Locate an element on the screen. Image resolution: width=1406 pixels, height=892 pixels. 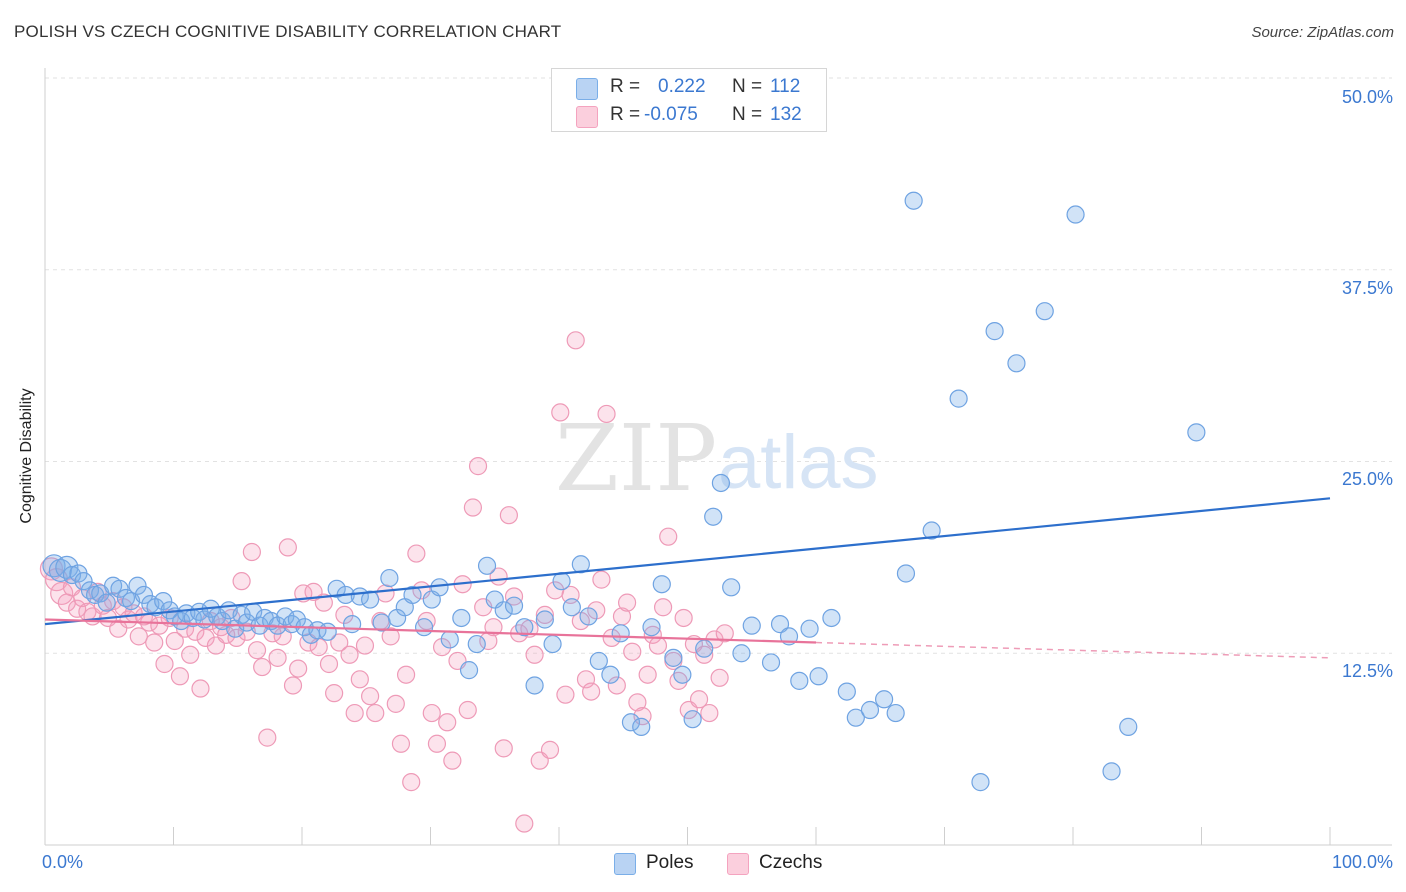
legend-r-value: -0.075 is located at coordinates (671, 114).